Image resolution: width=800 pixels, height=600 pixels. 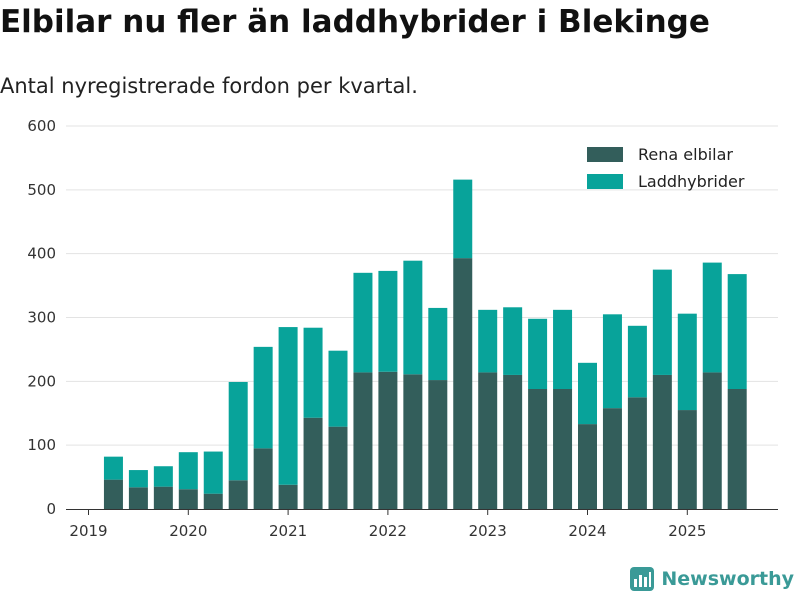 I want to click on bar-2023Q2-rena-elbilar, so click(x=513, y=441).